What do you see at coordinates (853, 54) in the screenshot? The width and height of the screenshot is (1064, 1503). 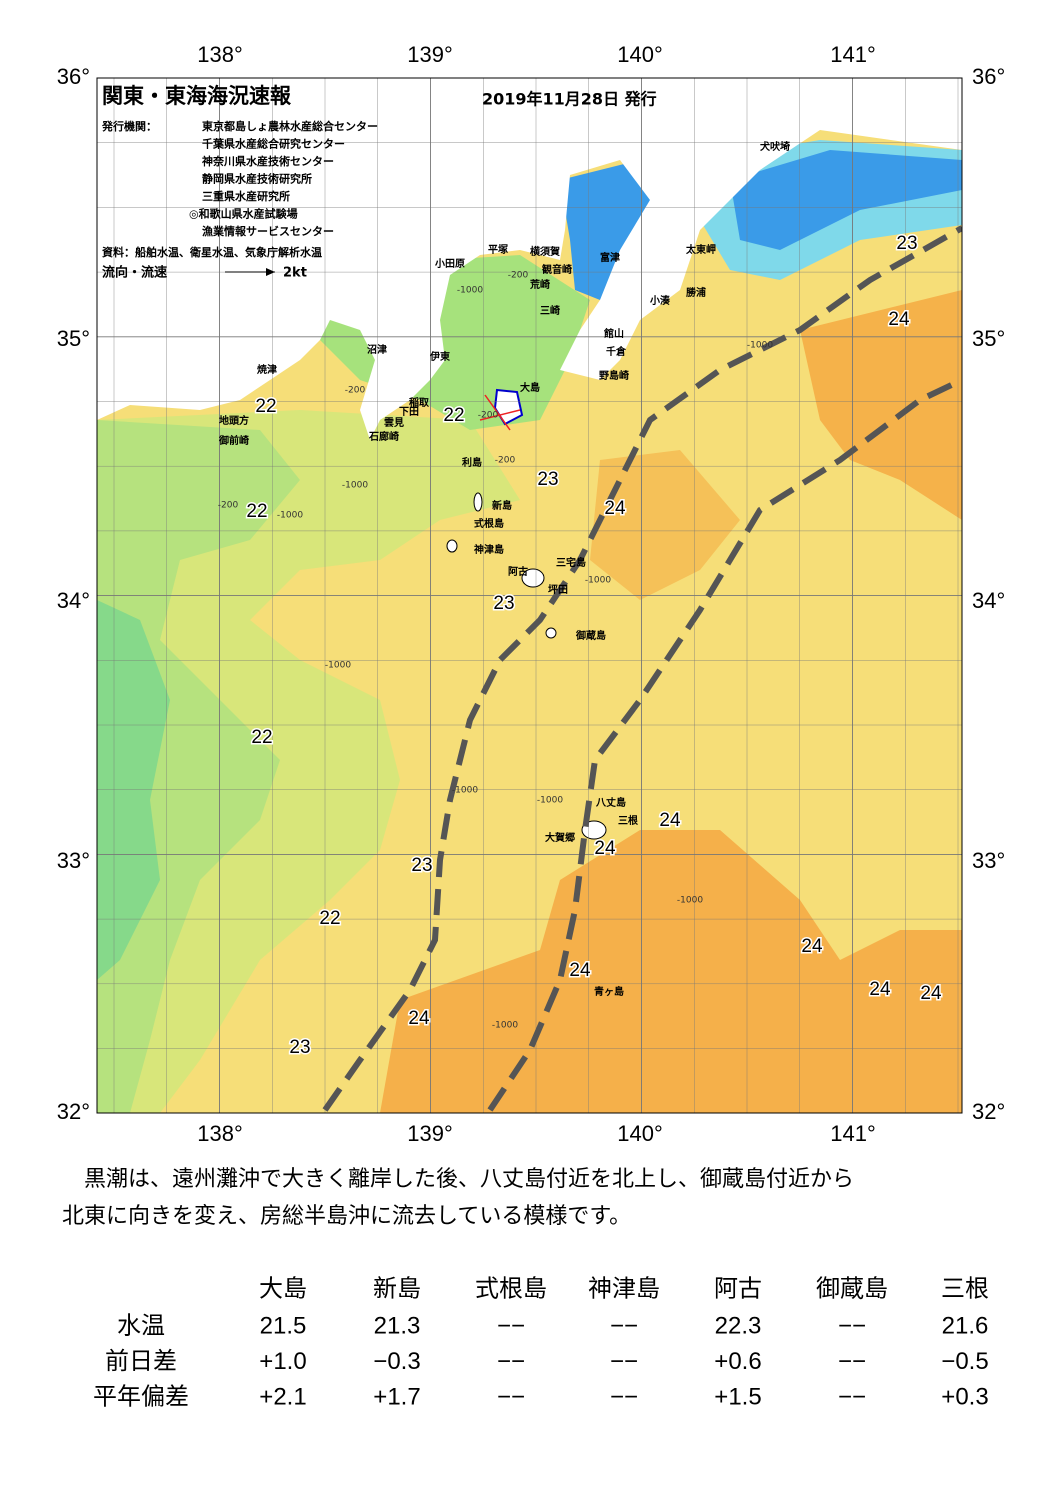 I see `lon-label-top: 141°` at bounding box center [853, 54].